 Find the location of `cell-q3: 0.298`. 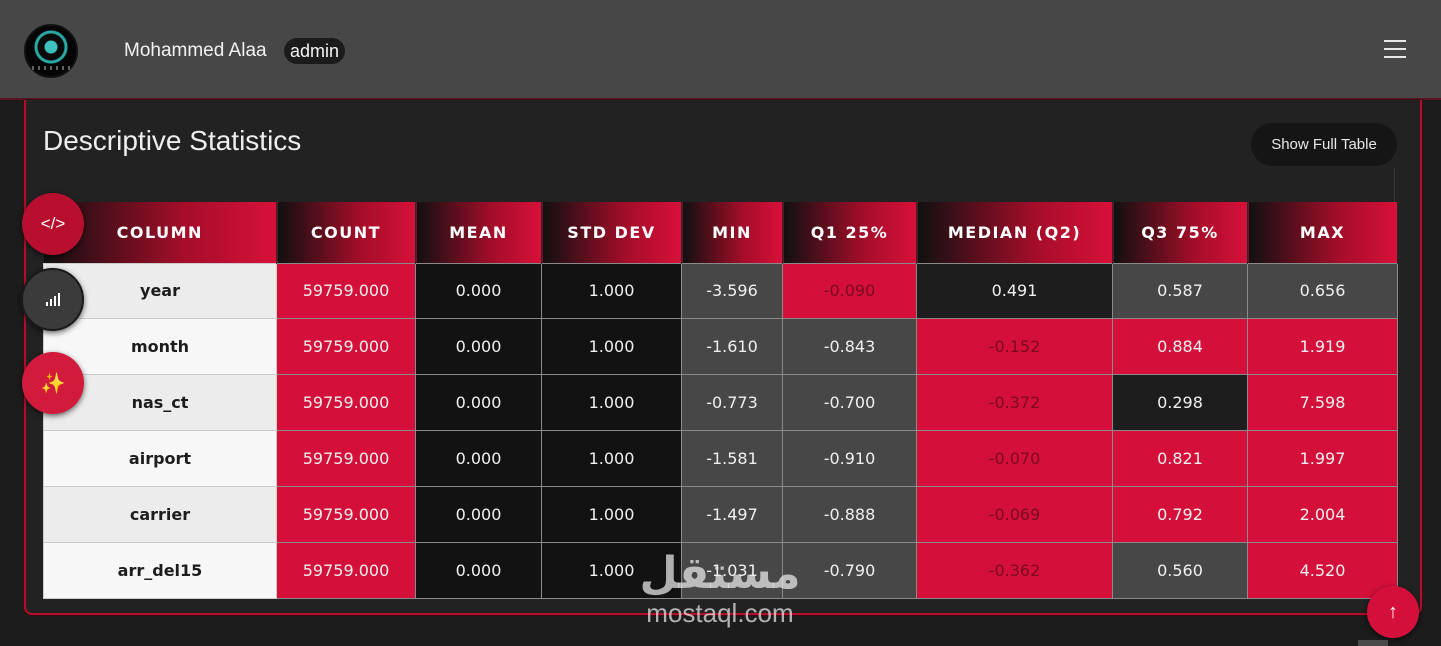

cell-q3: 0.298 is located at coordinates (1180, 403).